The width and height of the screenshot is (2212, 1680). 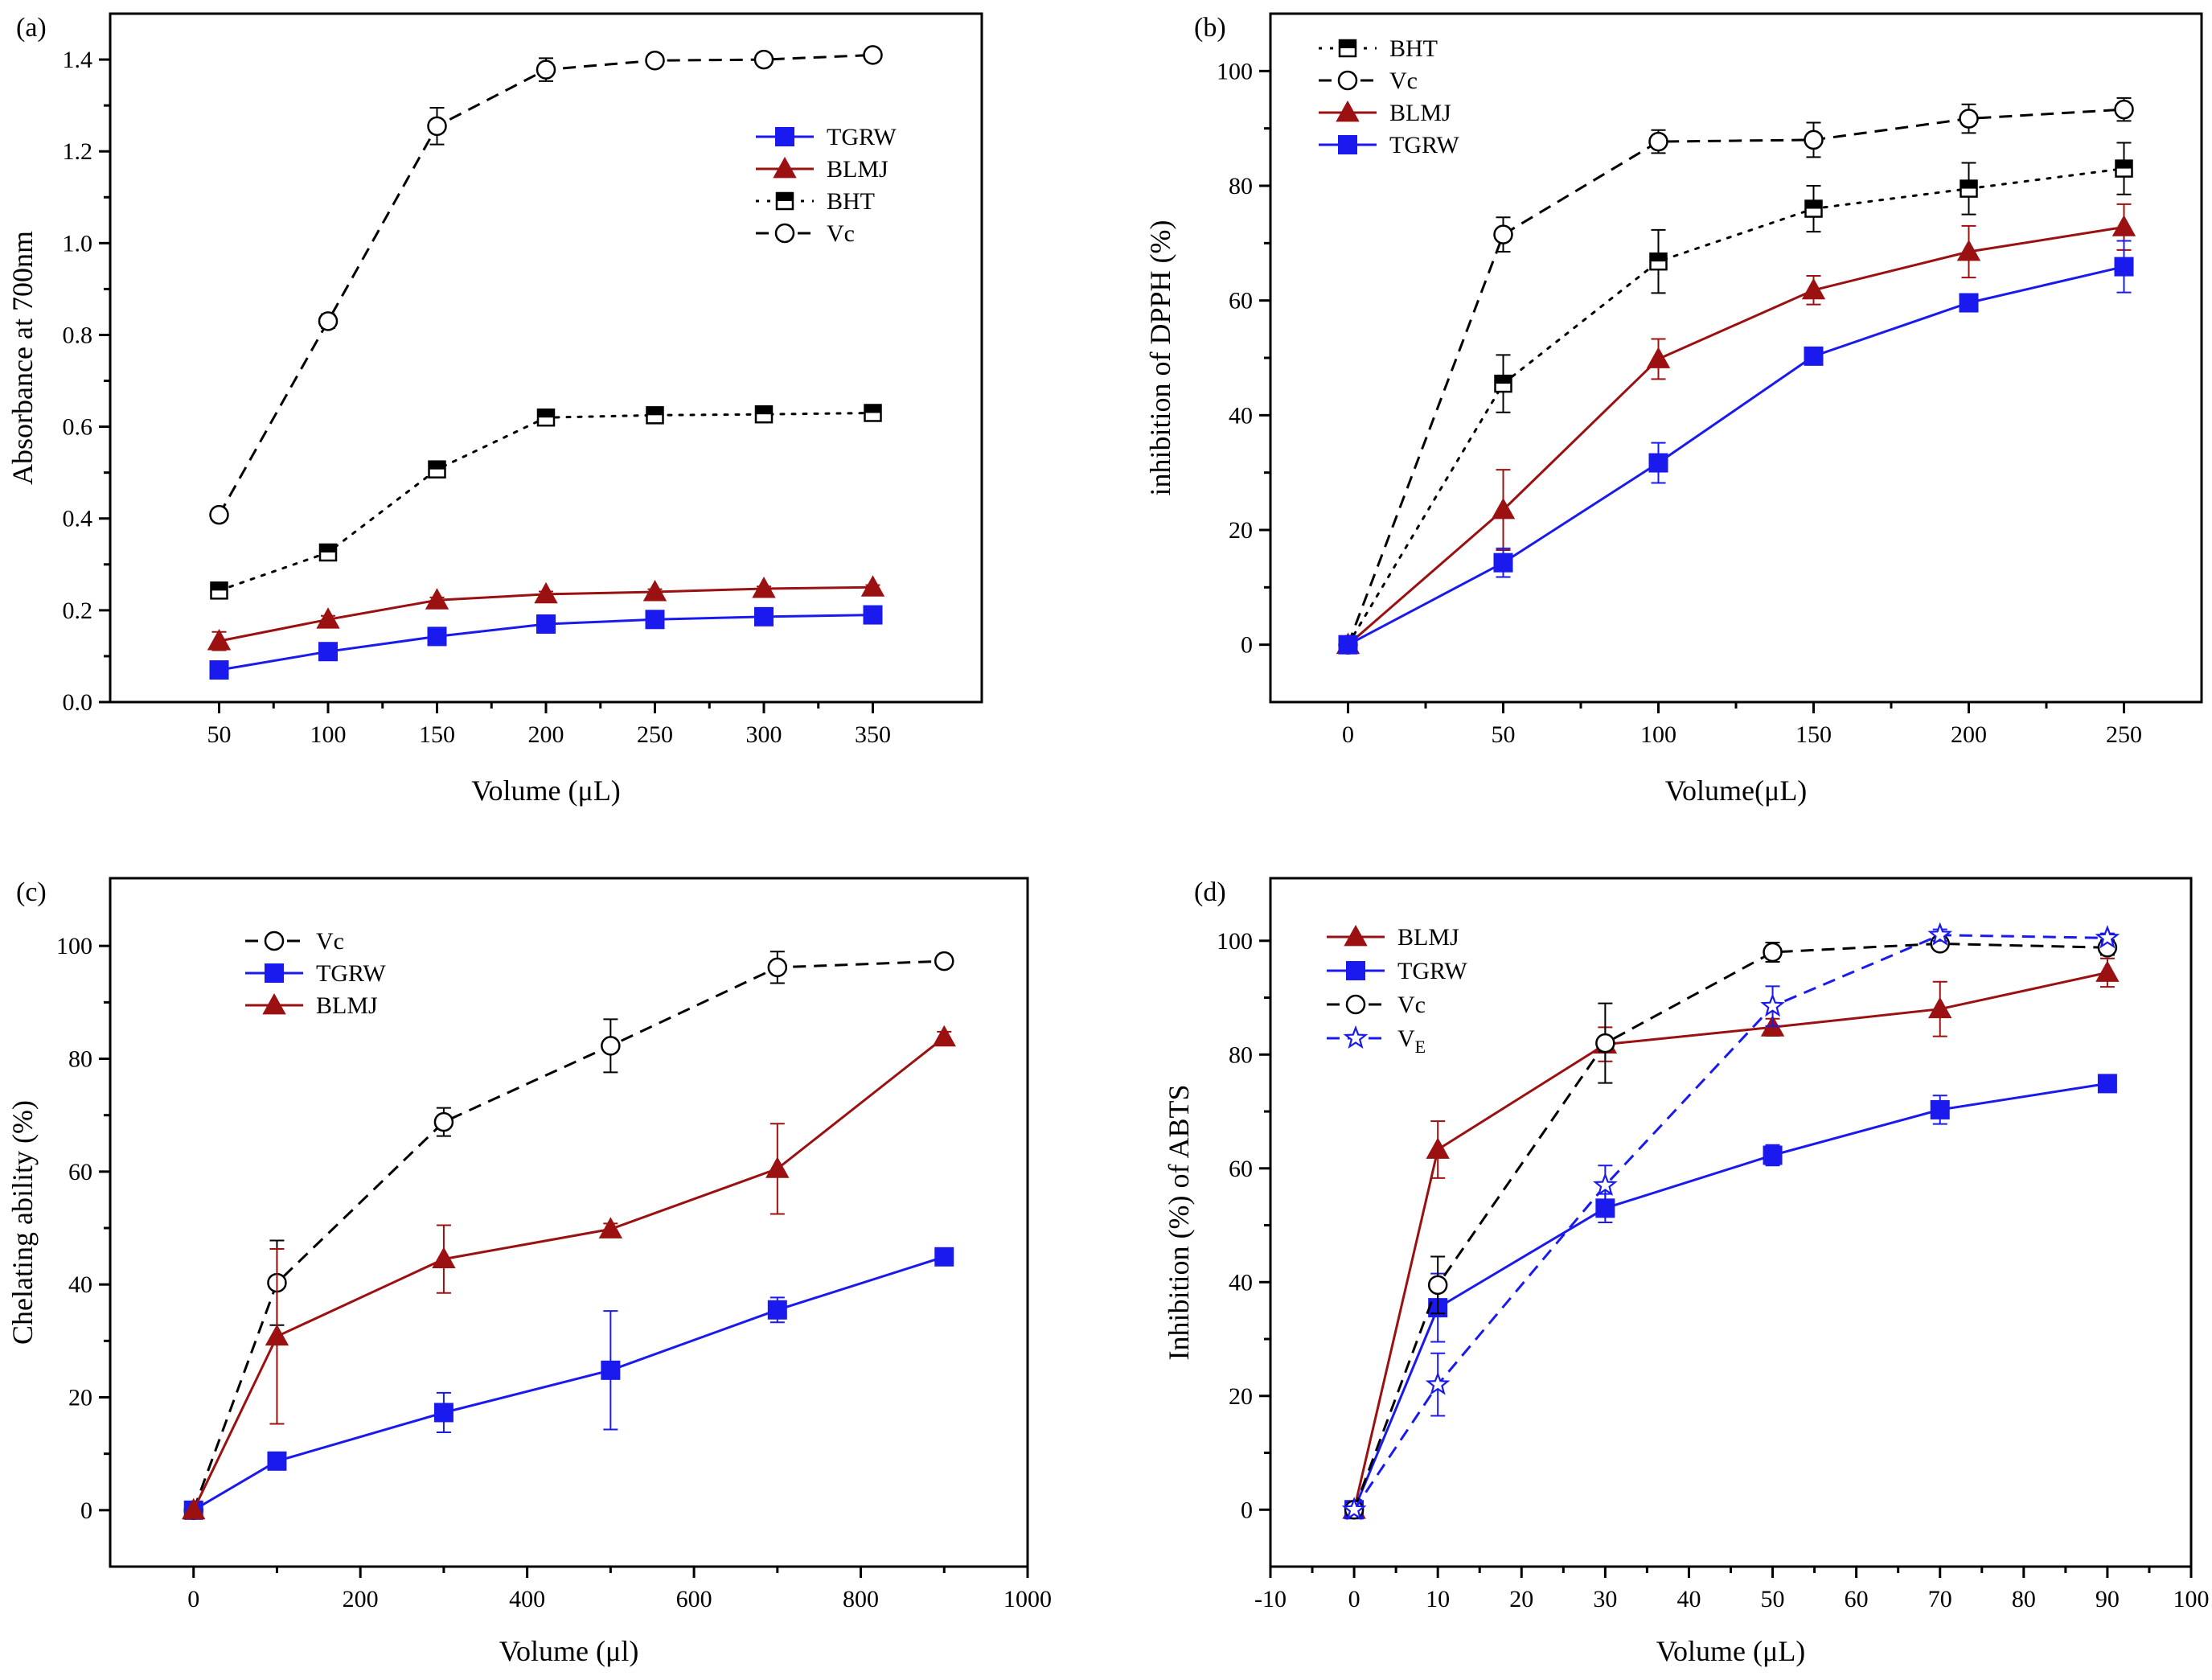 What do you see at coordinates (330, 942) in the screenshot?
I see `legend-label-vc: Vc` at bounding box center [330, 942].